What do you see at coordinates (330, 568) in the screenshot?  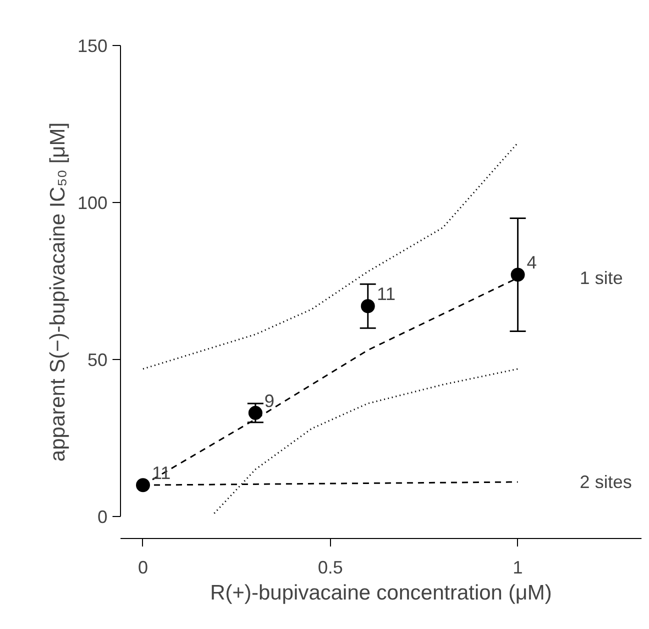 I see `x-tick-label: 0.5` at bounding box center [330, 568].